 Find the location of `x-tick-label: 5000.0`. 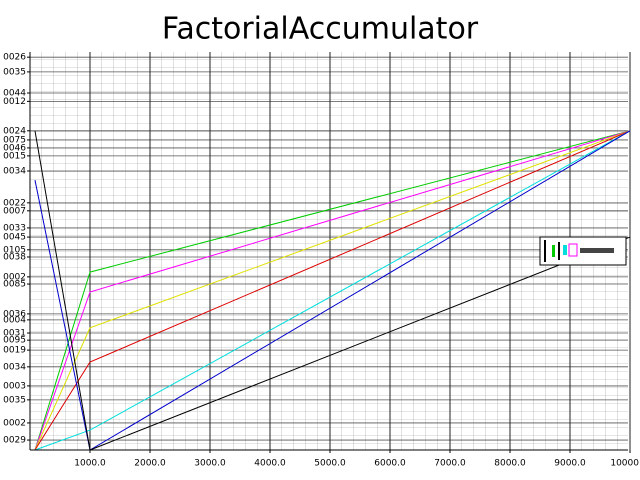

x-tick-label: 5000.0 is located at coordinates (330, 464).